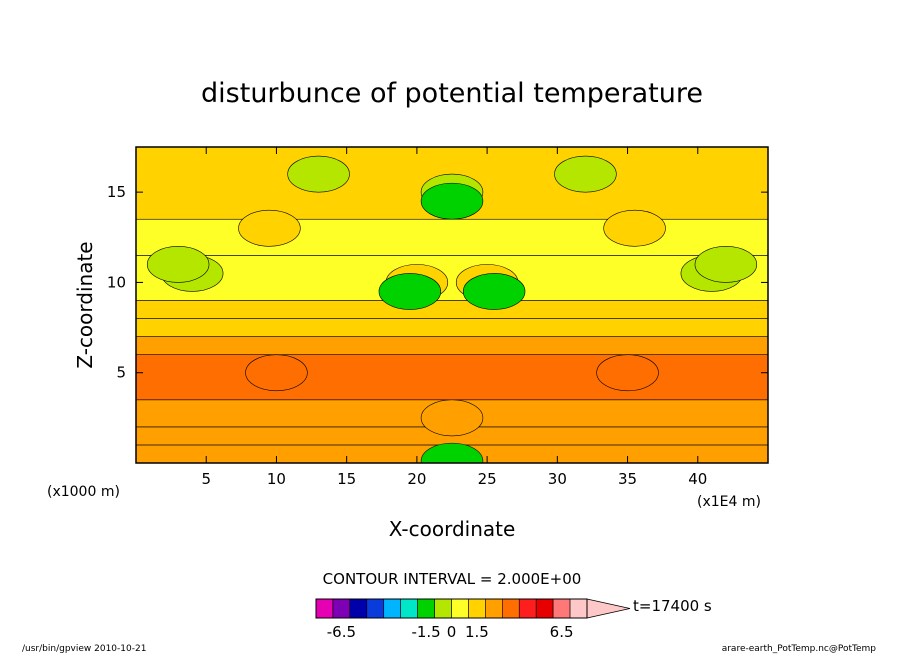 This screenshot has height=654, width=904. I want to click on y-tick-label: 10, so click(116, 282).